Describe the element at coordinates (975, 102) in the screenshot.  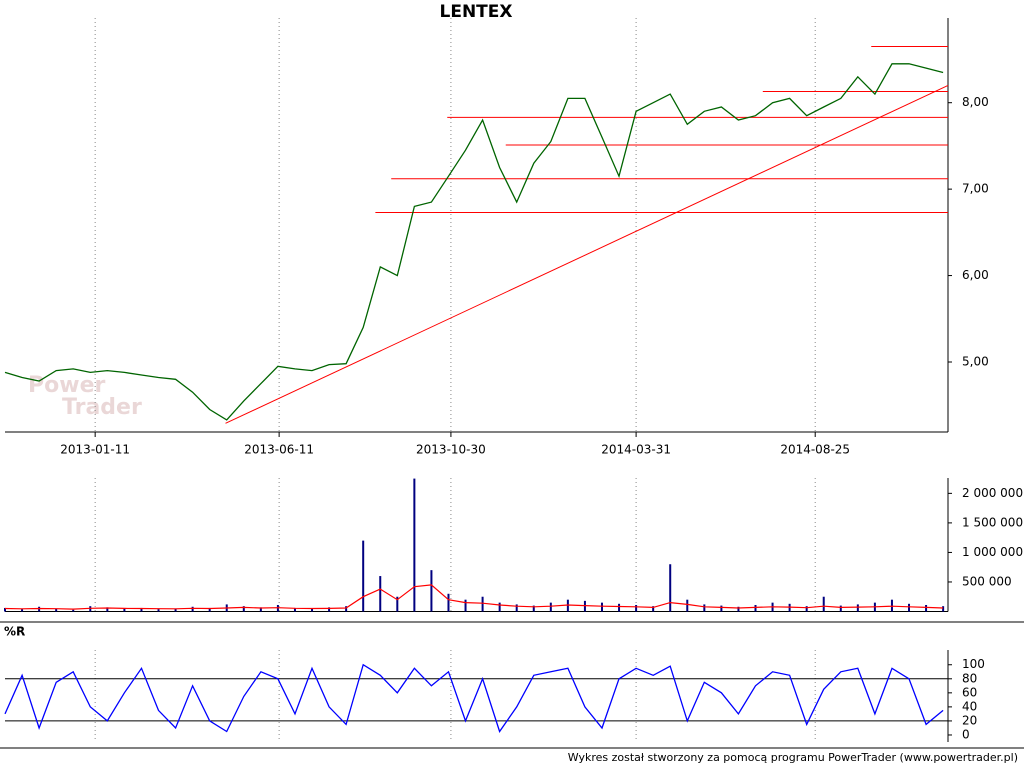
I see `y-tick-label: 8,00` at that location.